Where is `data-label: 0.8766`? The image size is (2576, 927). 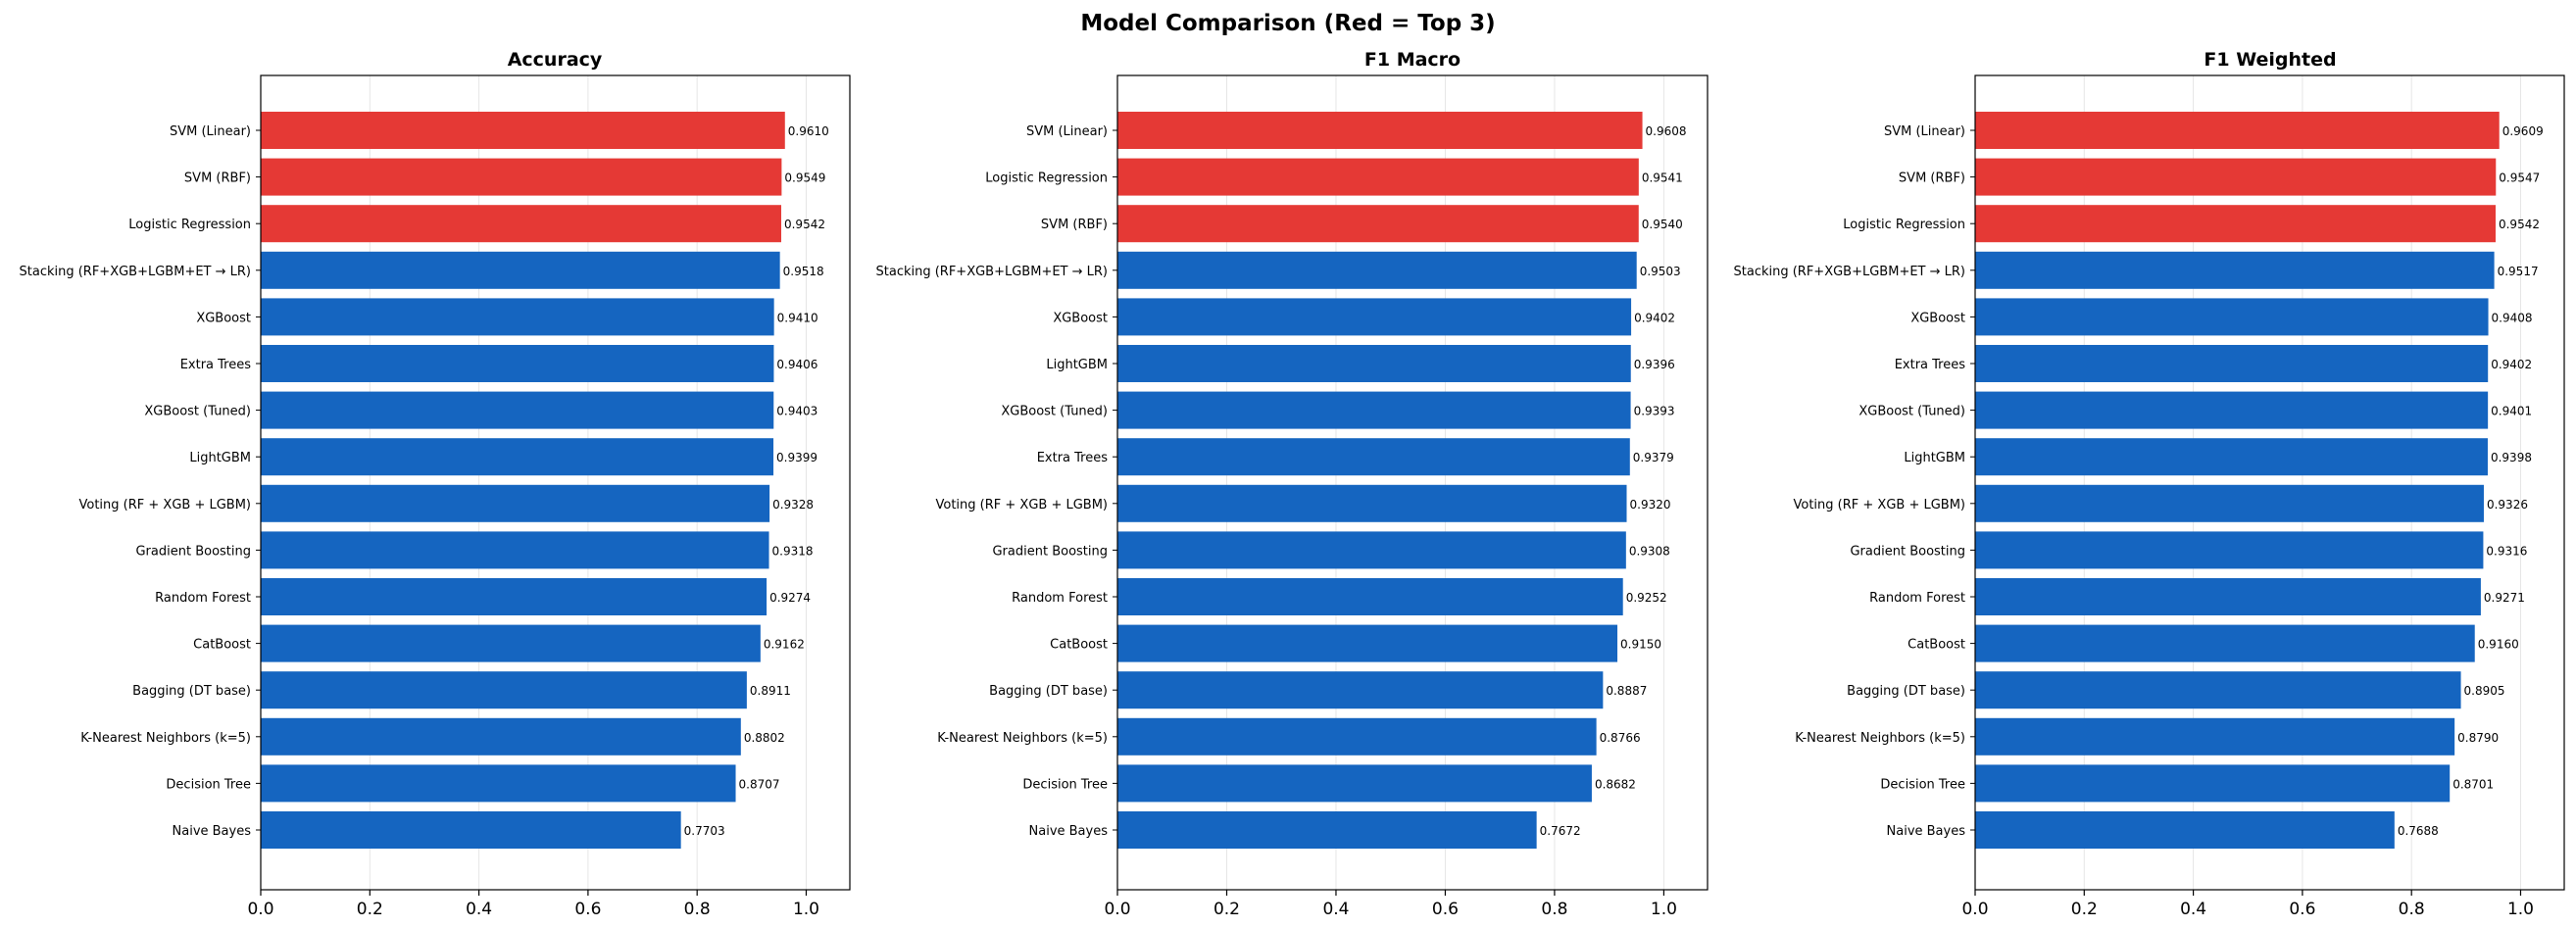
data-label: 0.8766 is located at coordinates (1620, 738).